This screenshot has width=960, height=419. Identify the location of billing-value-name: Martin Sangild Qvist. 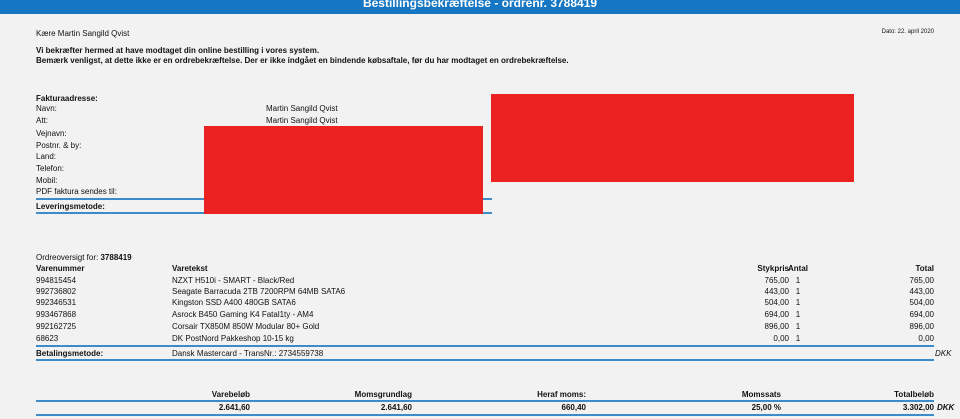
(302, 108).